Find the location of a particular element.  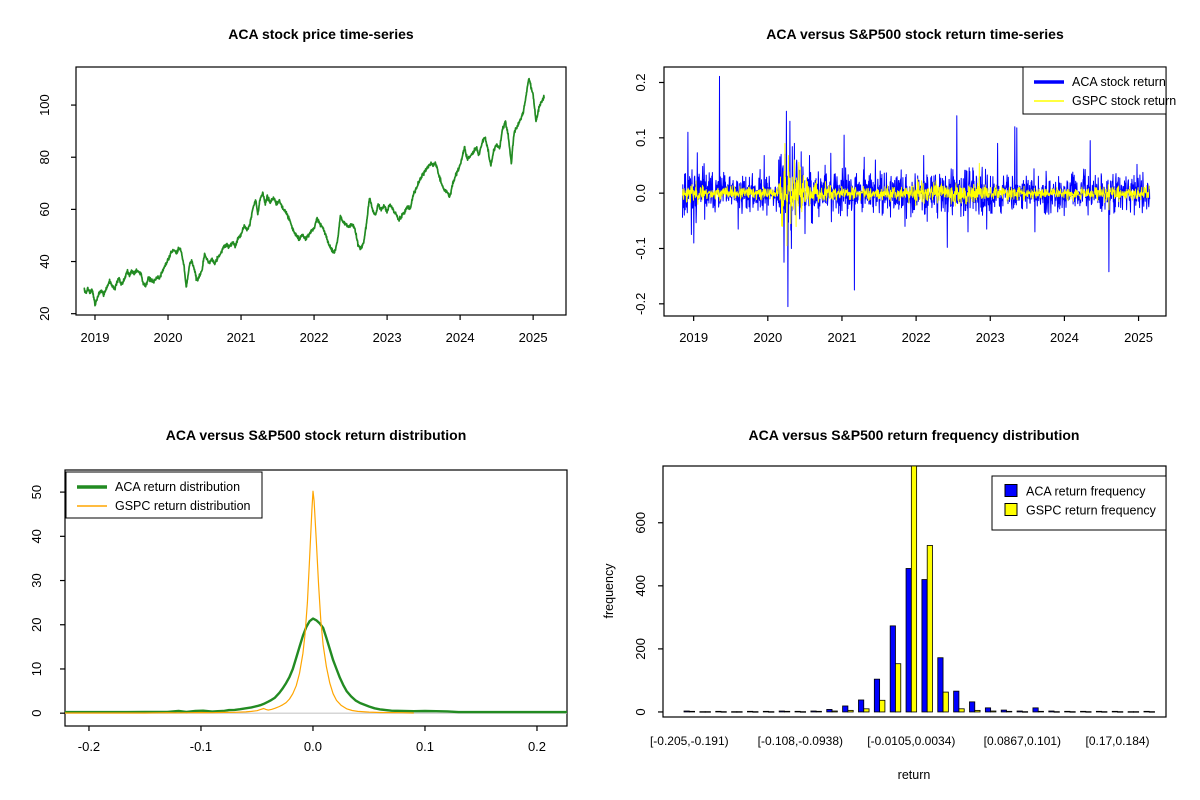

y-axis-tick-label: 100 is located at coordinates (44, 105).